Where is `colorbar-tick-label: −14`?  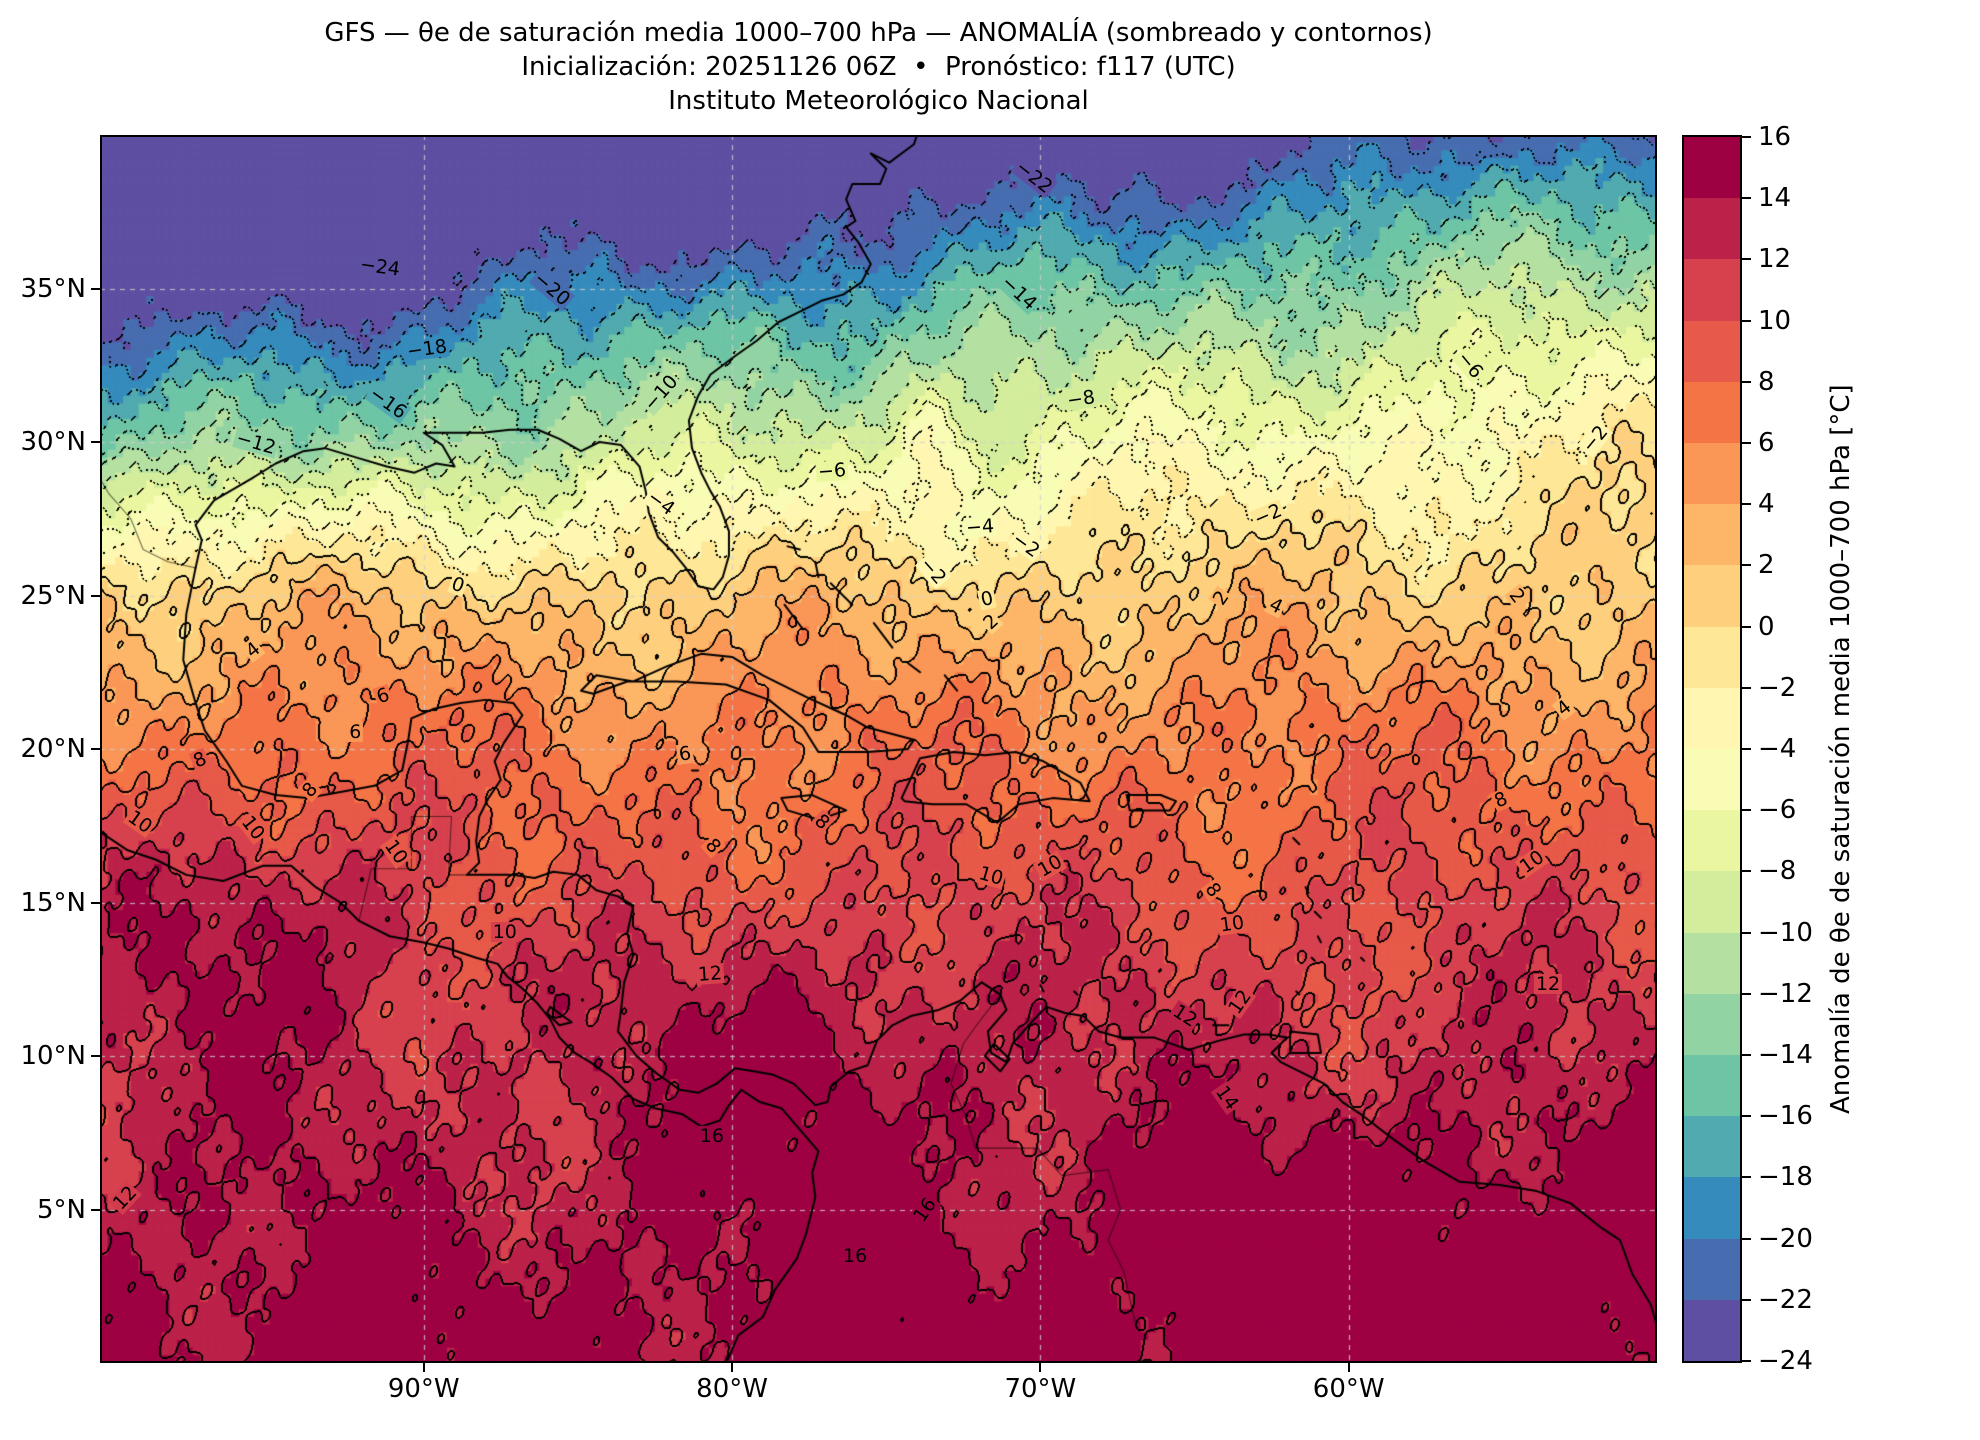
colorbar-tick-label: −14 is located at coordinates (1785, 1055).